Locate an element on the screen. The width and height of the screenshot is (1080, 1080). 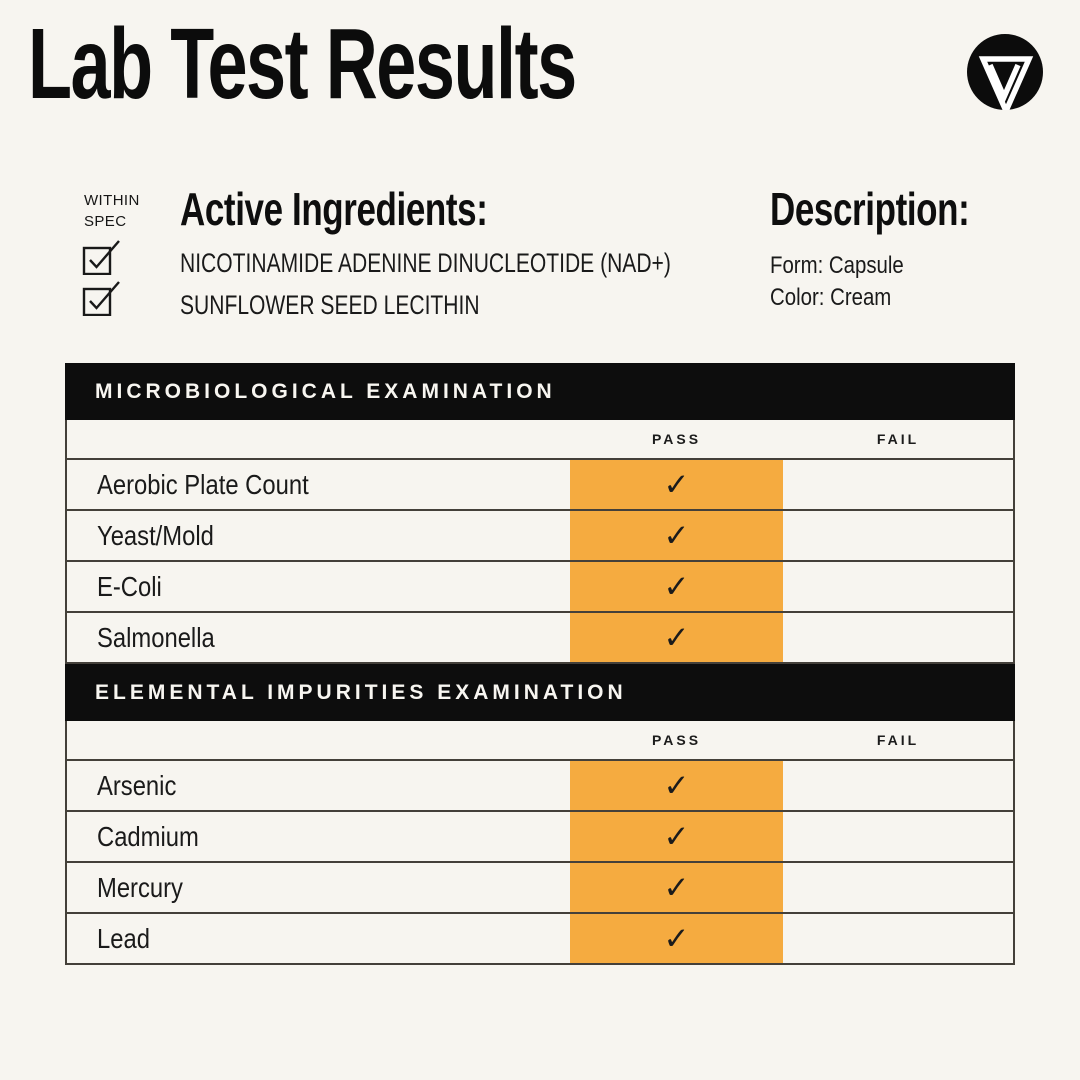
within-spec-line2: SPEC is located at coordinates (105, 221).